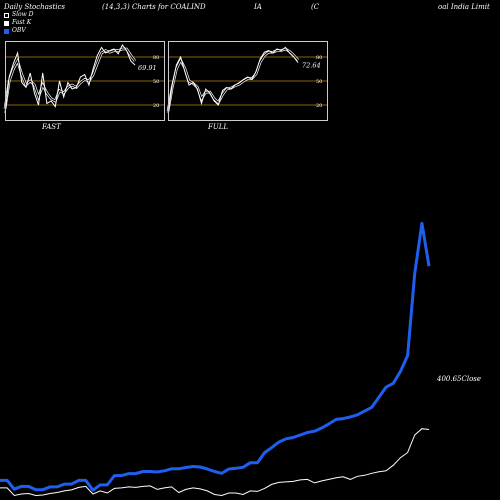 This screenshot has width=500, height=500. What do you see at coordinates (154, 7) in the screenshot?
I see `chart-header-params: (14,3,3) Charts for COALIND` at bounding box center [154, 7].